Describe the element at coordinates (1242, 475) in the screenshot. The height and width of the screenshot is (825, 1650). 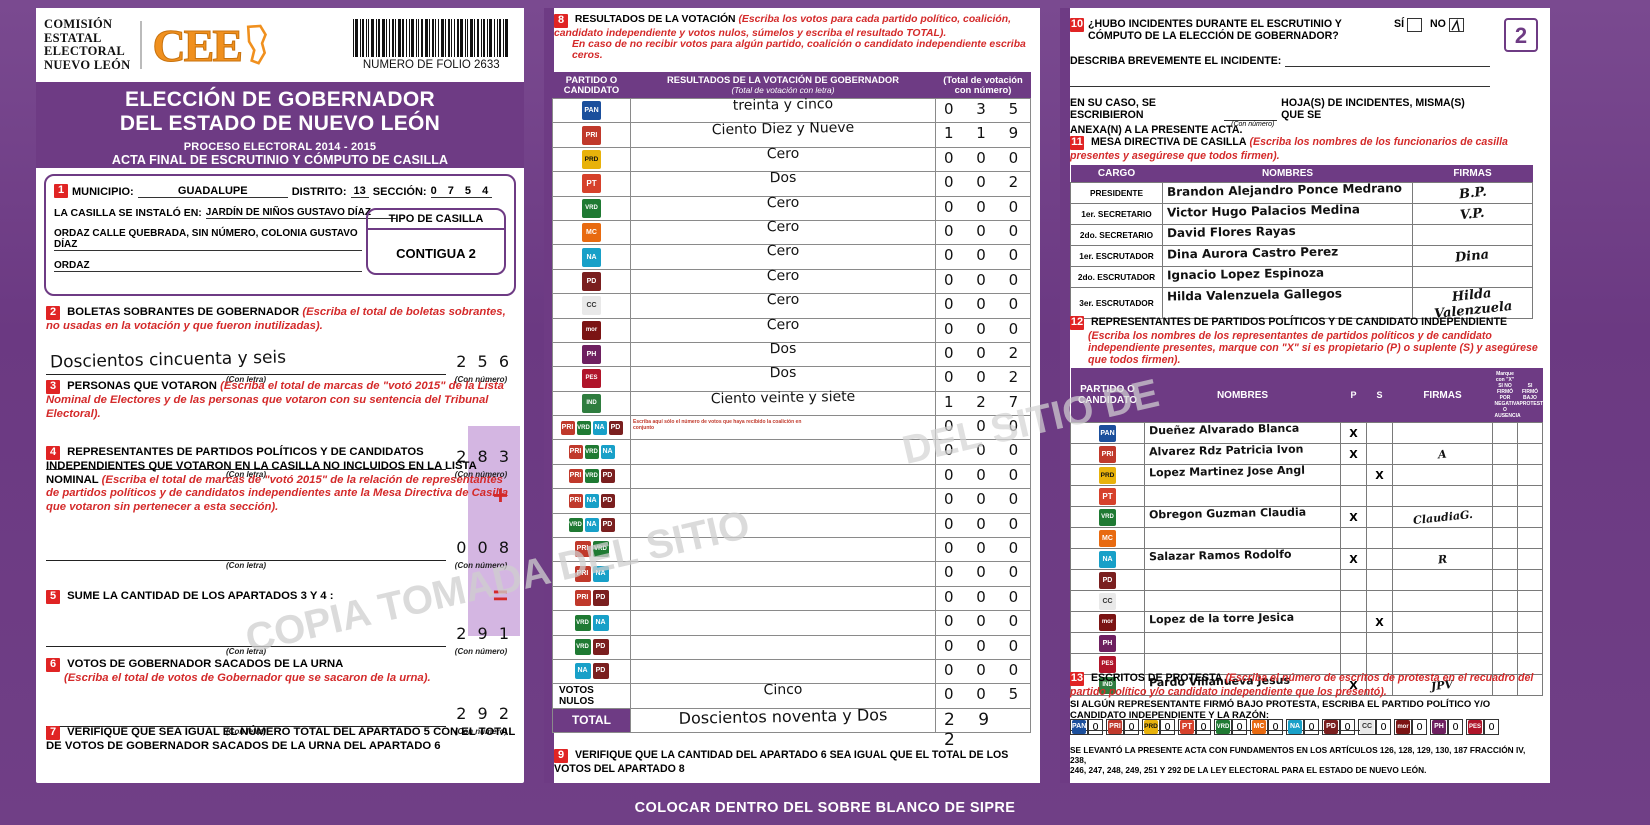
I see `reps-nombre: Lopez Martinez Jose Angl` at that location.